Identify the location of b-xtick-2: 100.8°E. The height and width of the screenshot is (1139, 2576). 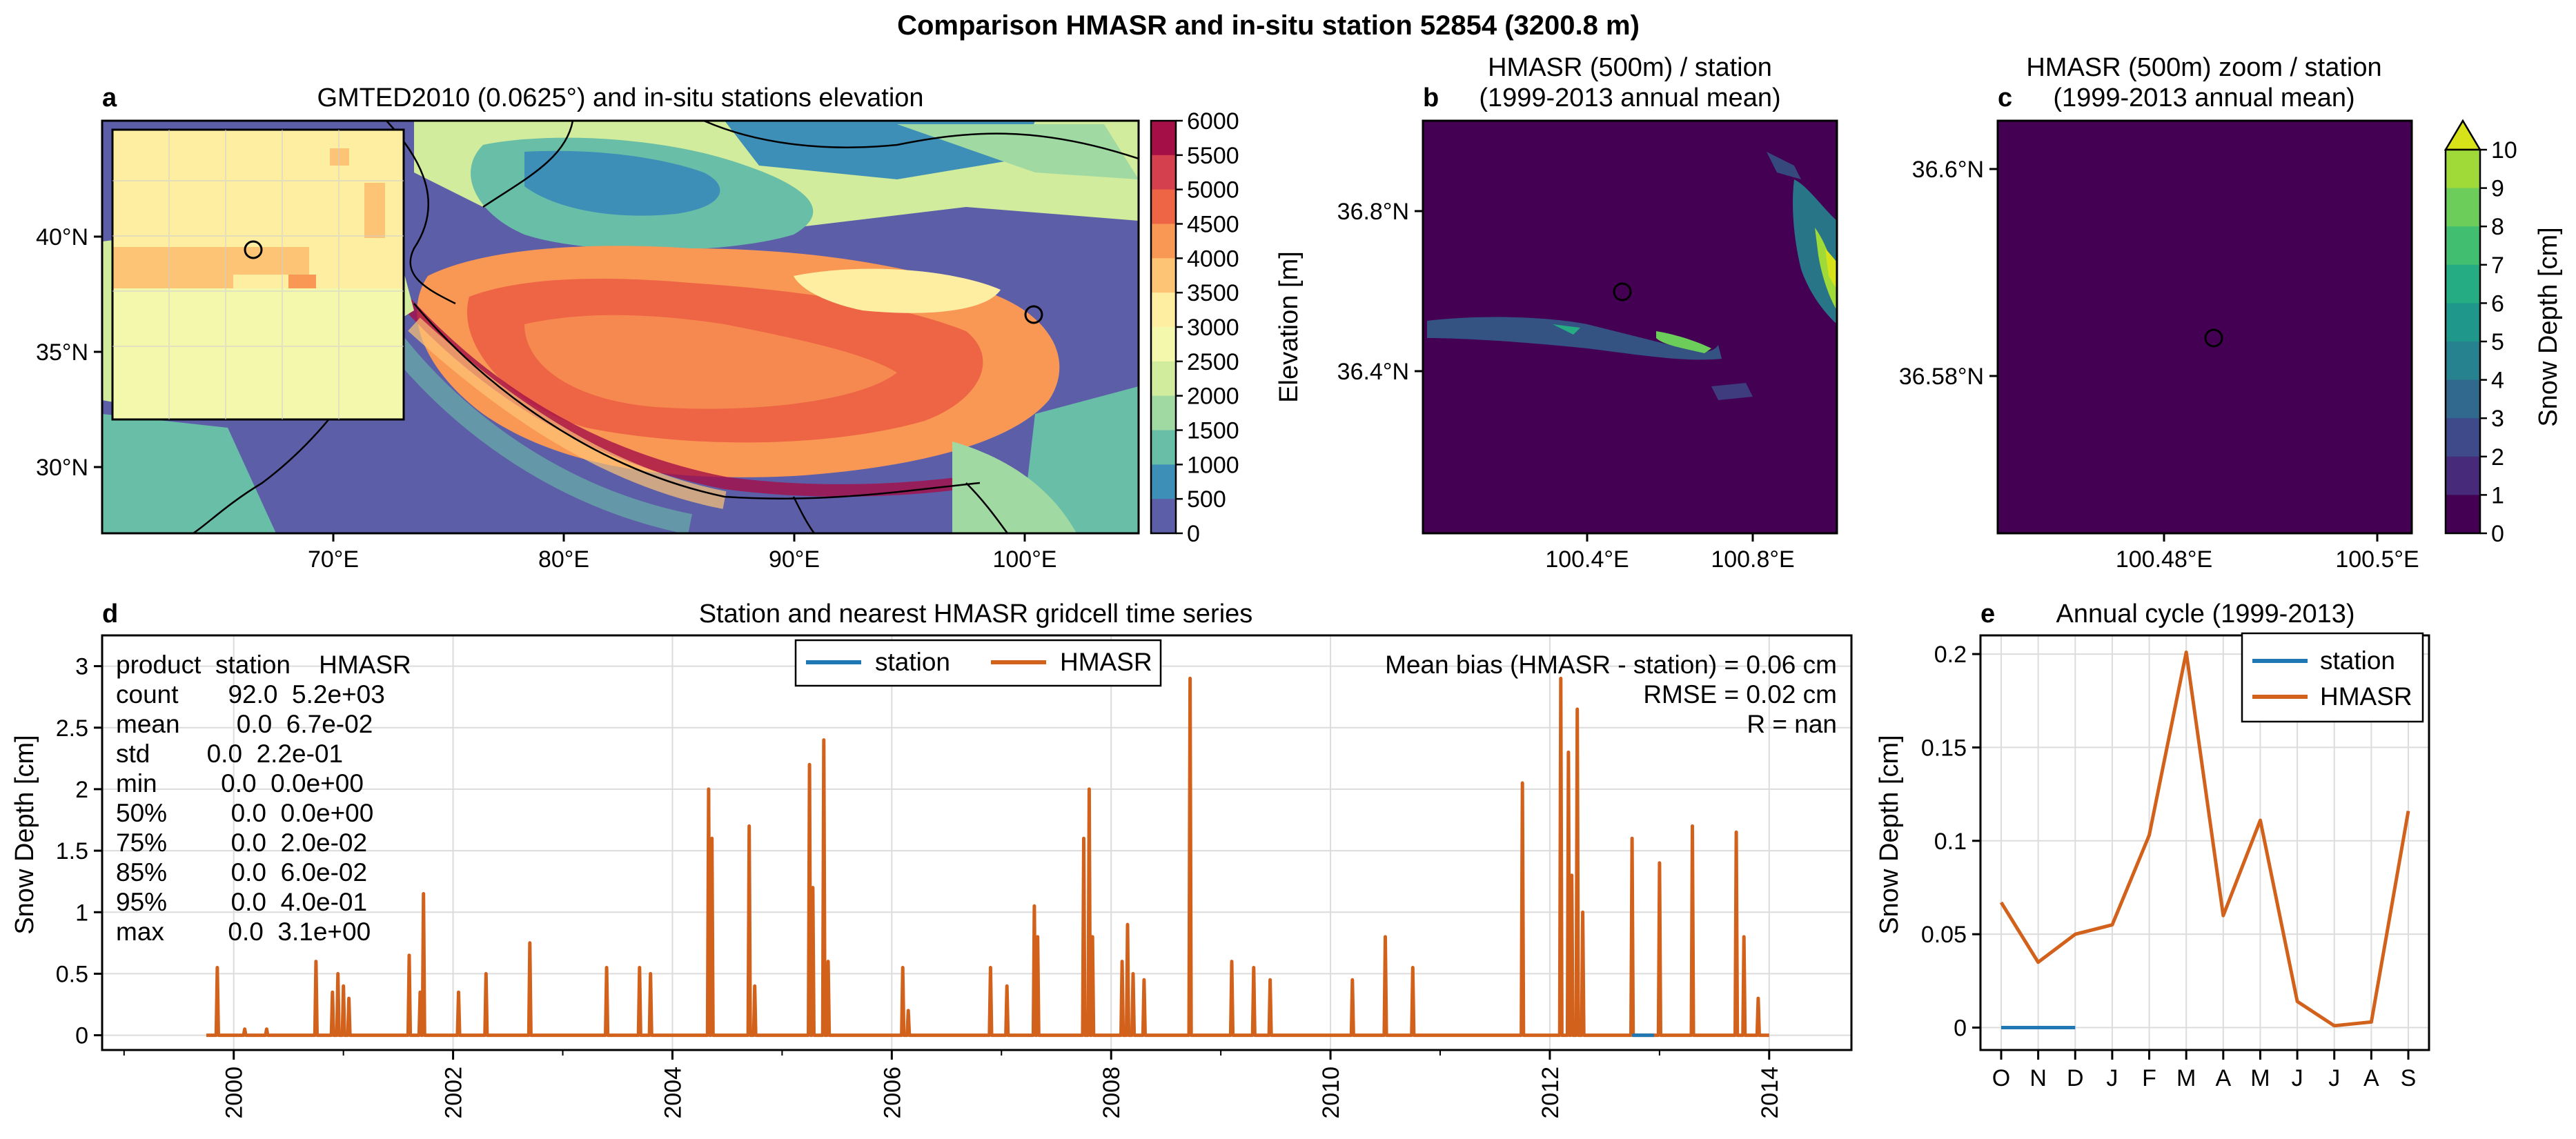
(1752, 559).